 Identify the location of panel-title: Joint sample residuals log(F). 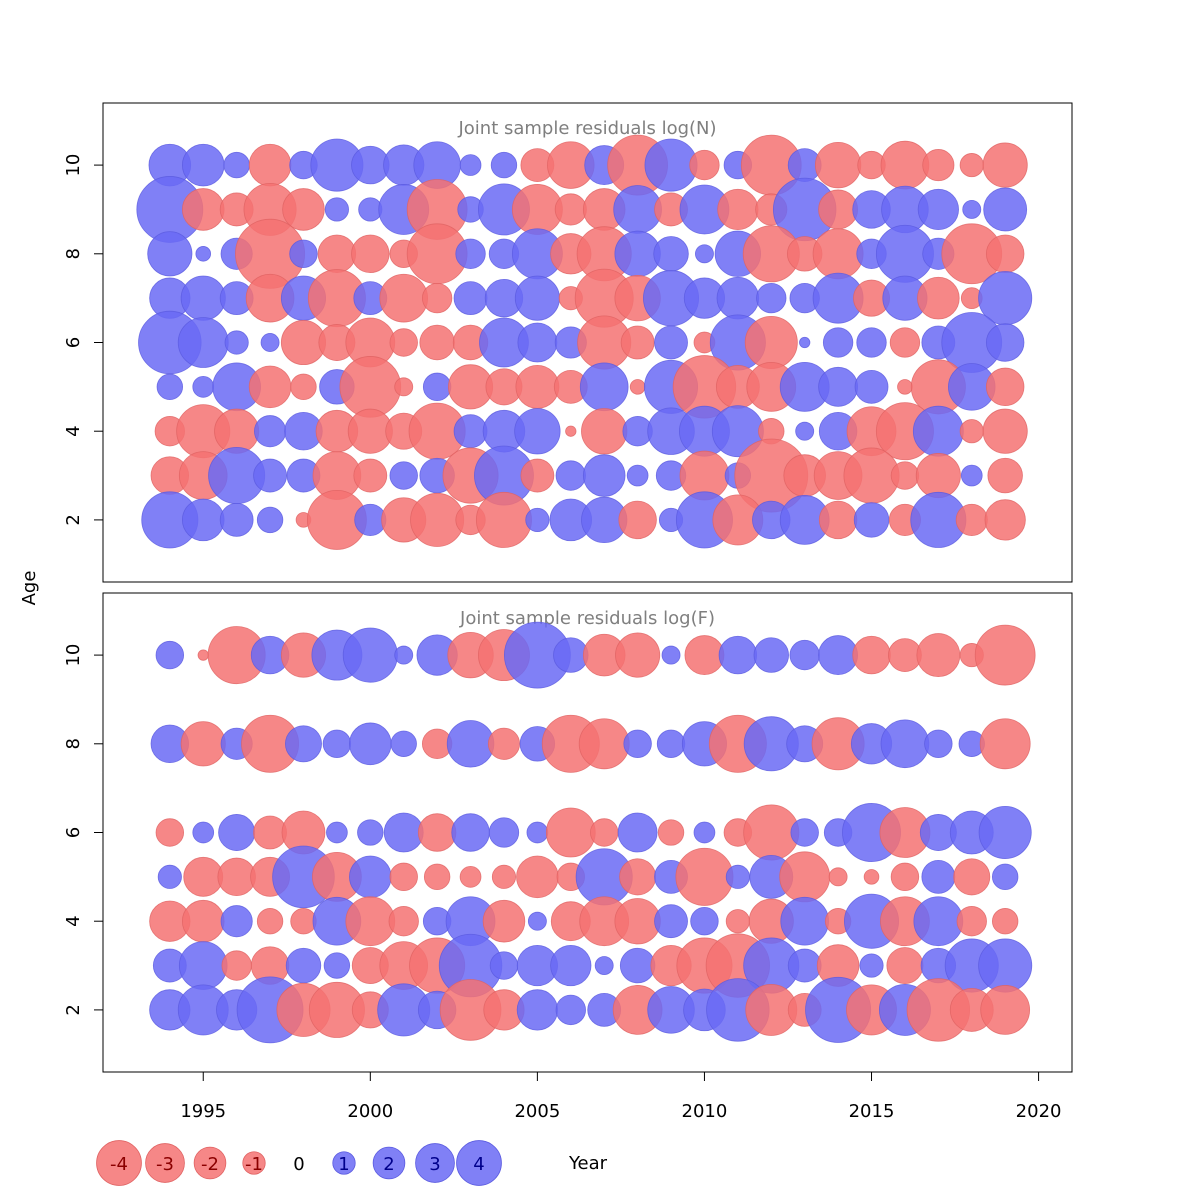
(587, 618).